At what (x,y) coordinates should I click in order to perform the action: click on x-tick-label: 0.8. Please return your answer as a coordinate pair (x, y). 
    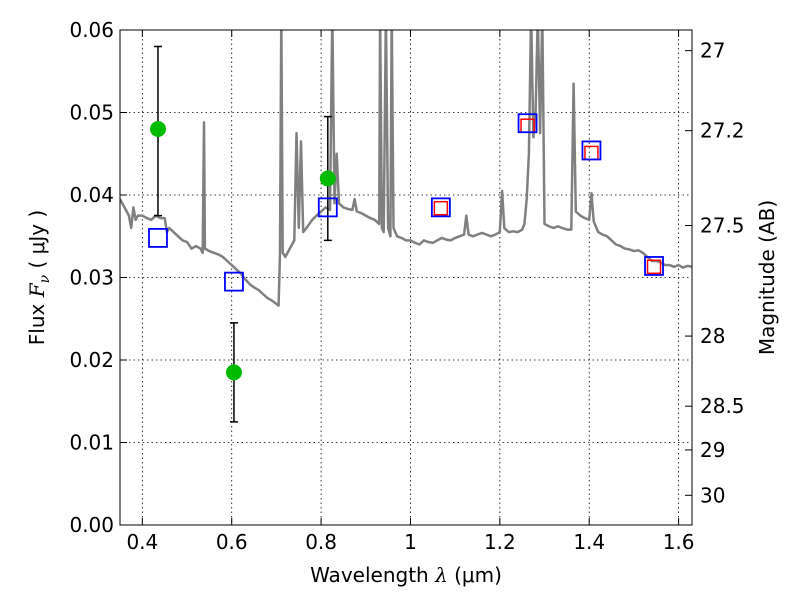
    Looking at the image, I should click on (321, 542).